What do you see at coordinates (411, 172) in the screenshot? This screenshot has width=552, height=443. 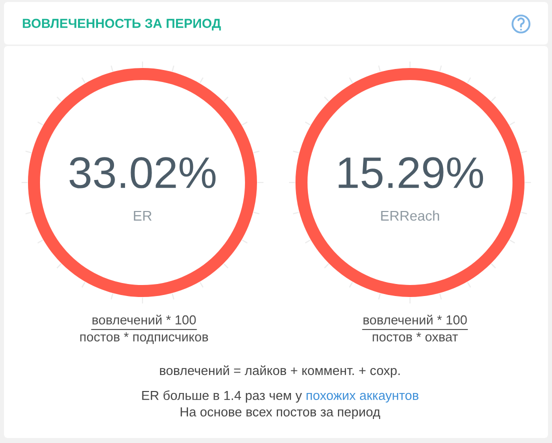 I see `data-label: 15.29%` at bounding box center [411, 172].